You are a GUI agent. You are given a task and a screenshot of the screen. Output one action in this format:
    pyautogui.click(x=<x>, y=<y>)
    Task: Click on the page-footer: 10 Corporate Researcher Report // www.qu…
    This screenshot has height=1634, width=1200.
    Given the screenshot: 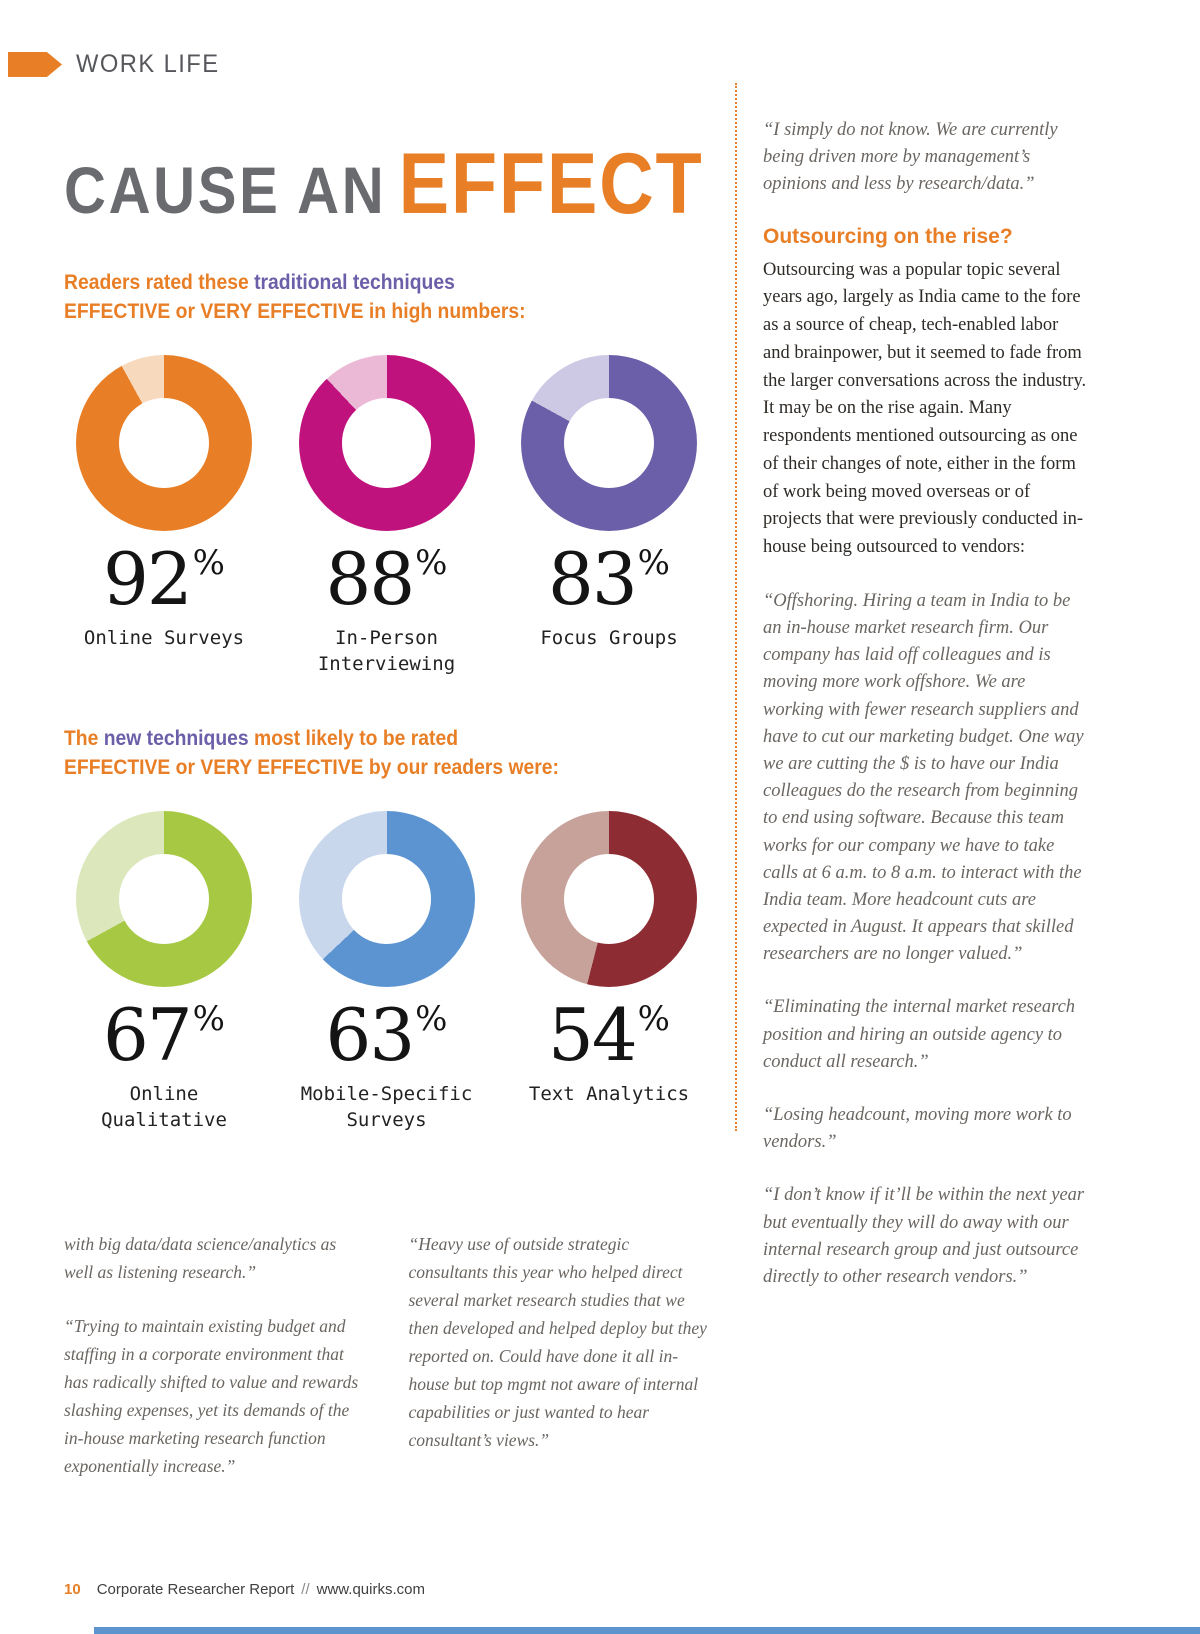 What is the action you would take?
    pyautogui.click(x=244, y=1589)
    